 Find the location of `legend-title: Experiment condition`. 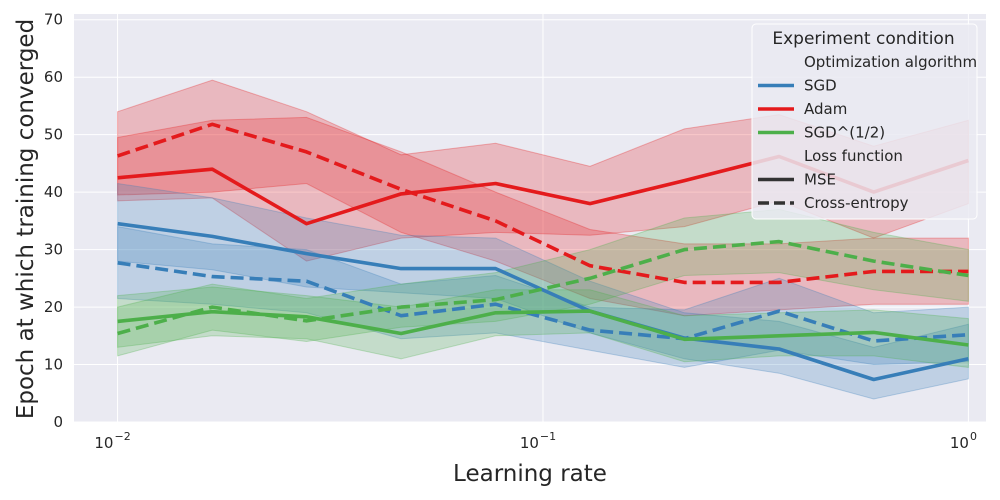

legend-title: Experiment condition is located at coordinates (863, 39).